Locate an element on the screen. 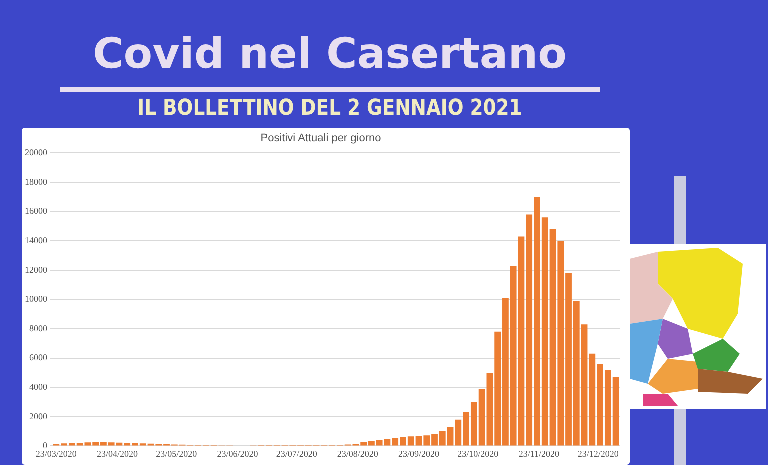 Image resolution: width=768 pixels, height=465 pixels. y-tick-label: 16000 is located at coordinates (36, 211).